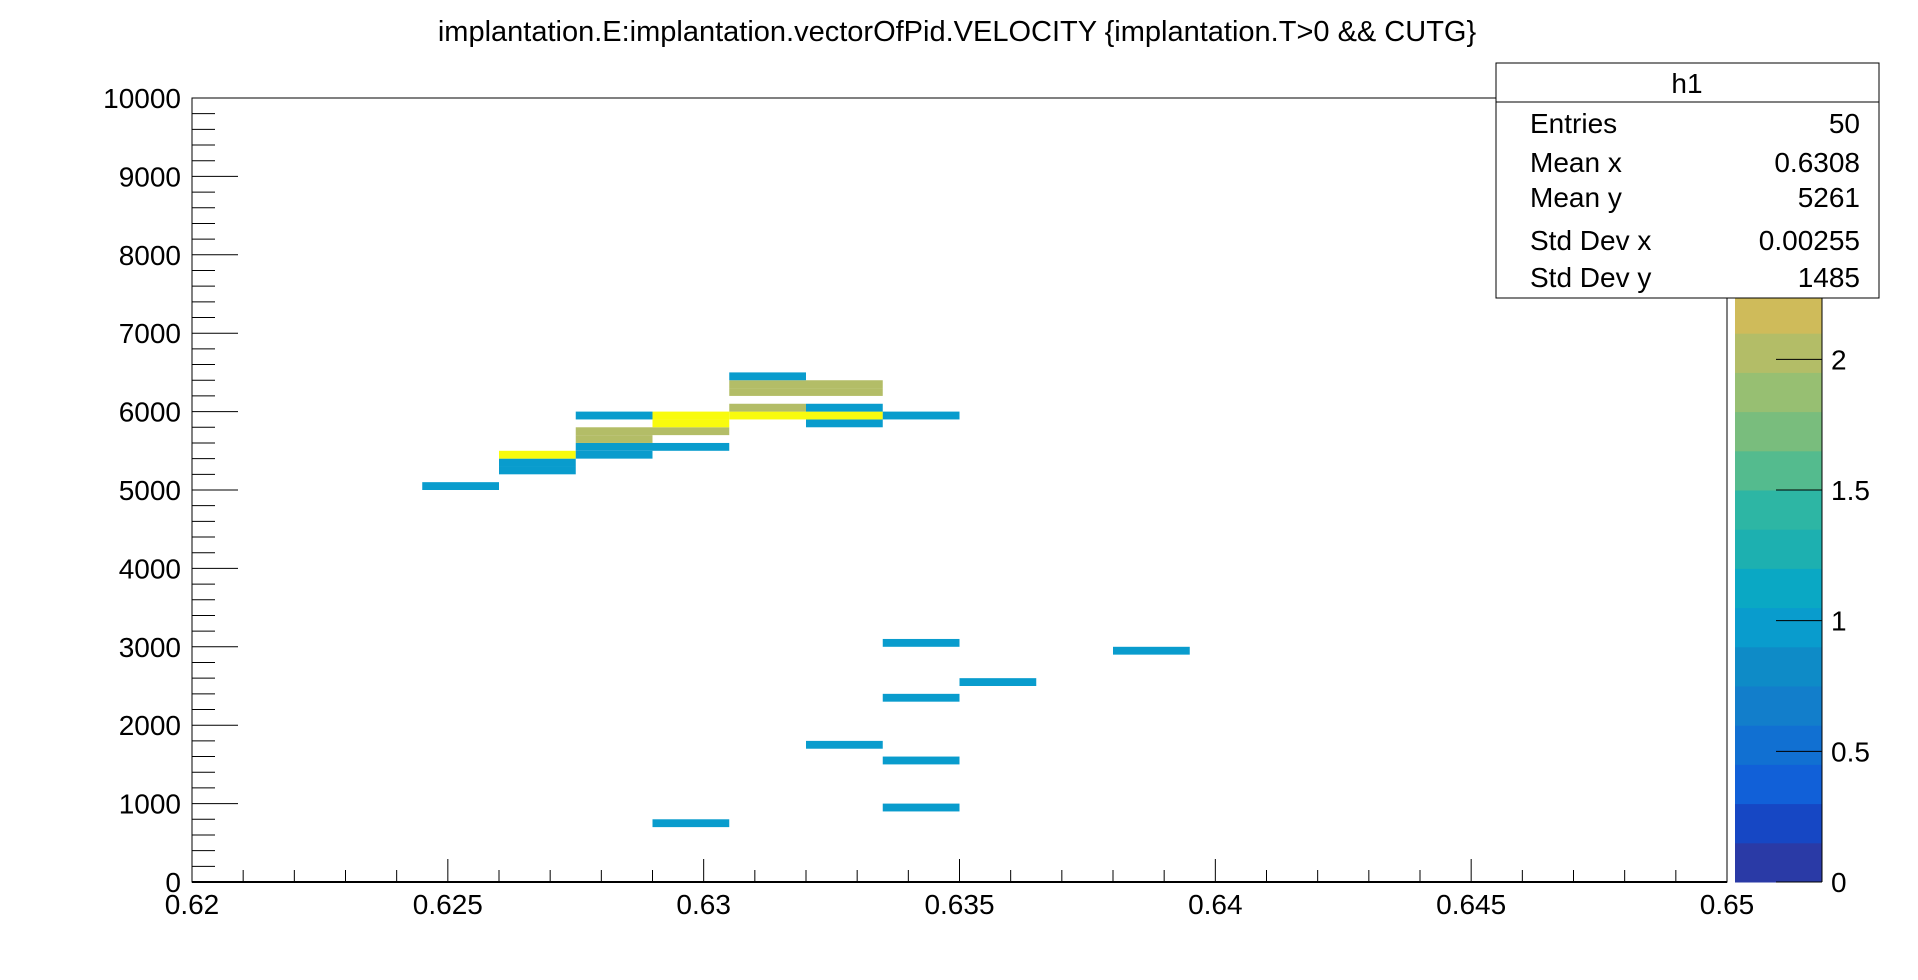  I want to click on stats-value: 5261, so click(1829, 197).